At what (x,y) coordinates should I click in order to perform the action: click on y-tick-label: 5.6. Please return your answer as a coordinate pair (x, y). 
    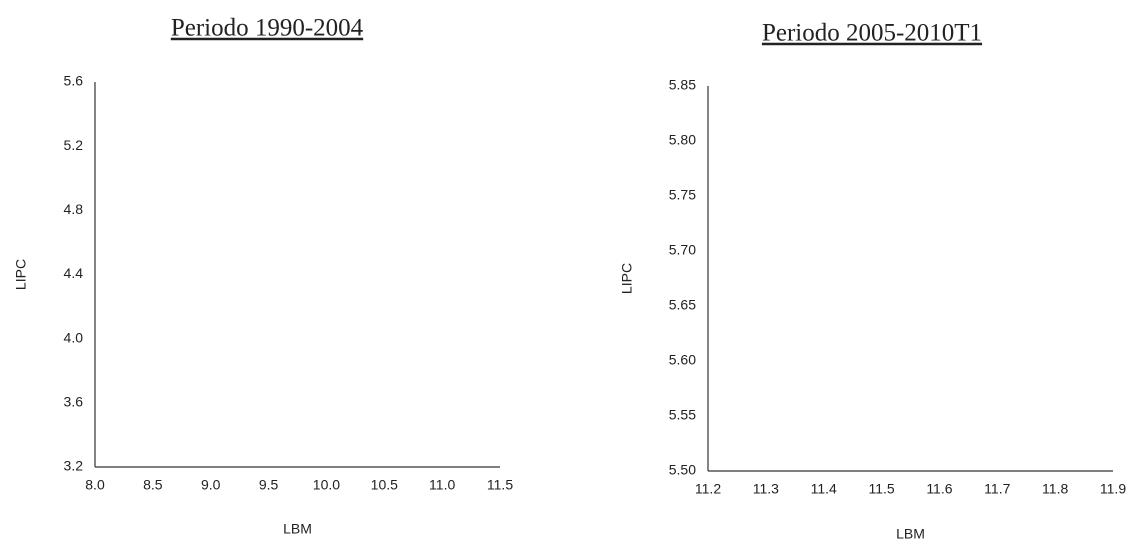
    Looking at the image, I should click on (74, 81).